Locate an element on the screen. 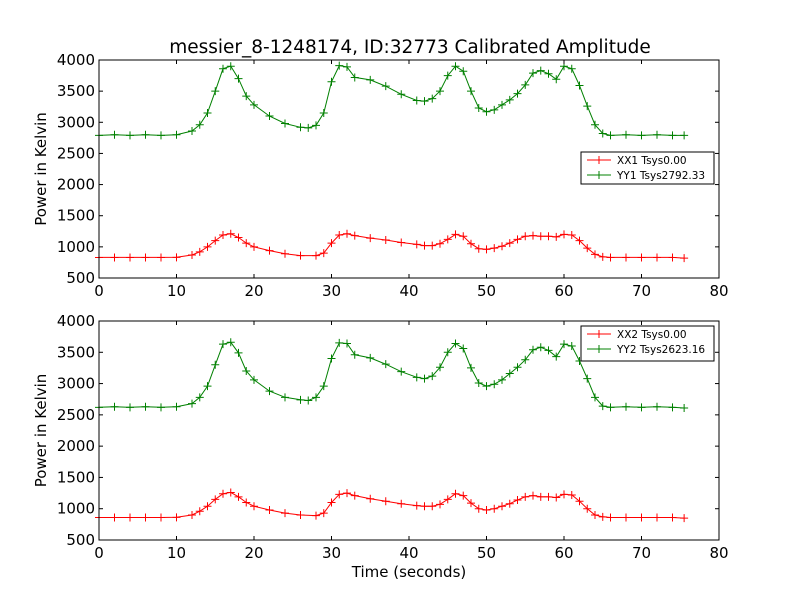 The width and height of the screenshot is (800, 600). y-axis-label: Power in Kelvin is located at coordinates (41, 431).